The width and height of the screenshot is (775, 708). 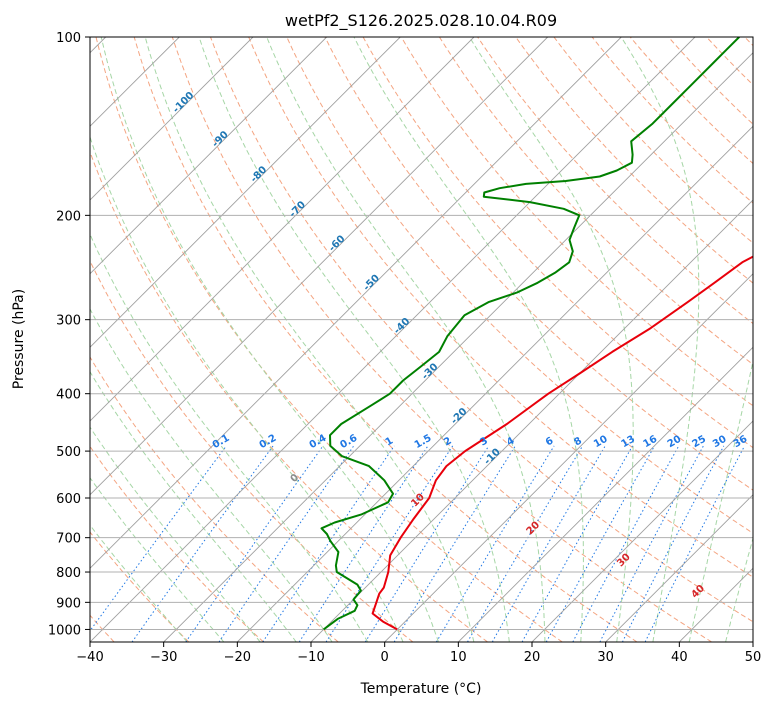 I want to click on mixing-ratio-label: 2, so click(x=448, y=441).